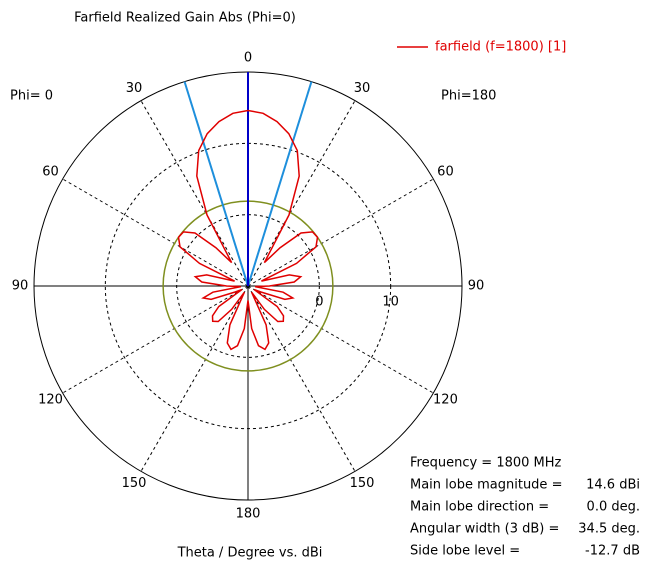 The width and height of the screenshot is (650, 570). Describe the element at coordinates (465, 551) in the screenshot. I see `info-label: Side lobe level =` at that location.